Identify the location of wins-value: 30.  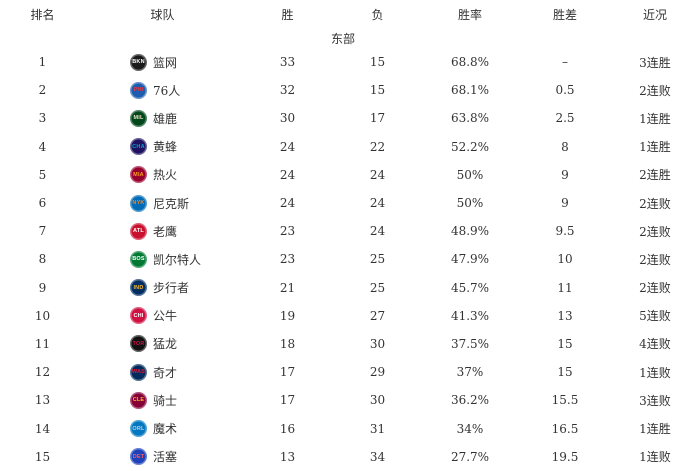
(287, 118).